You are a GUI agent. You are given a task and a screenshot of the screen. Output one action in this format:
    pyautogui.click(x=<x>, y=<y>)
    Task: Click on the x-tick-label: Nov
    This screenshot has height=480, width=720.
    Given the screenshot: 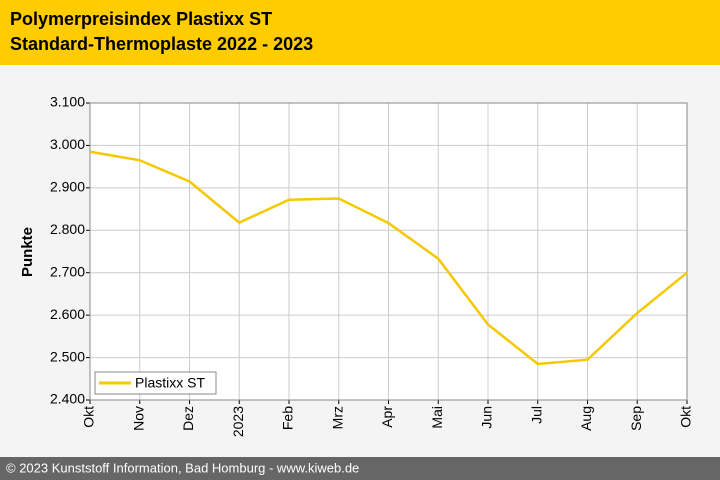 What is the action you would take?
    pyautogui.click(x=138, y=418)
    